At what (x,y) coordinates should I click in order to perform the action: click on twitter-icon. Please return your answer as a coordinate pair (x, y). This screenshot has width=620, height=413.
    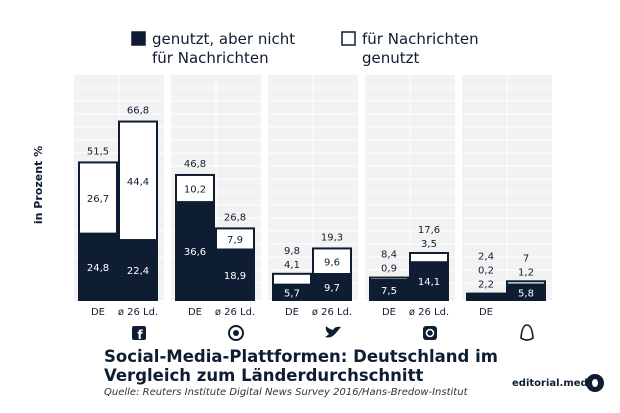
    Looking at the image, I should click on (333, 332).